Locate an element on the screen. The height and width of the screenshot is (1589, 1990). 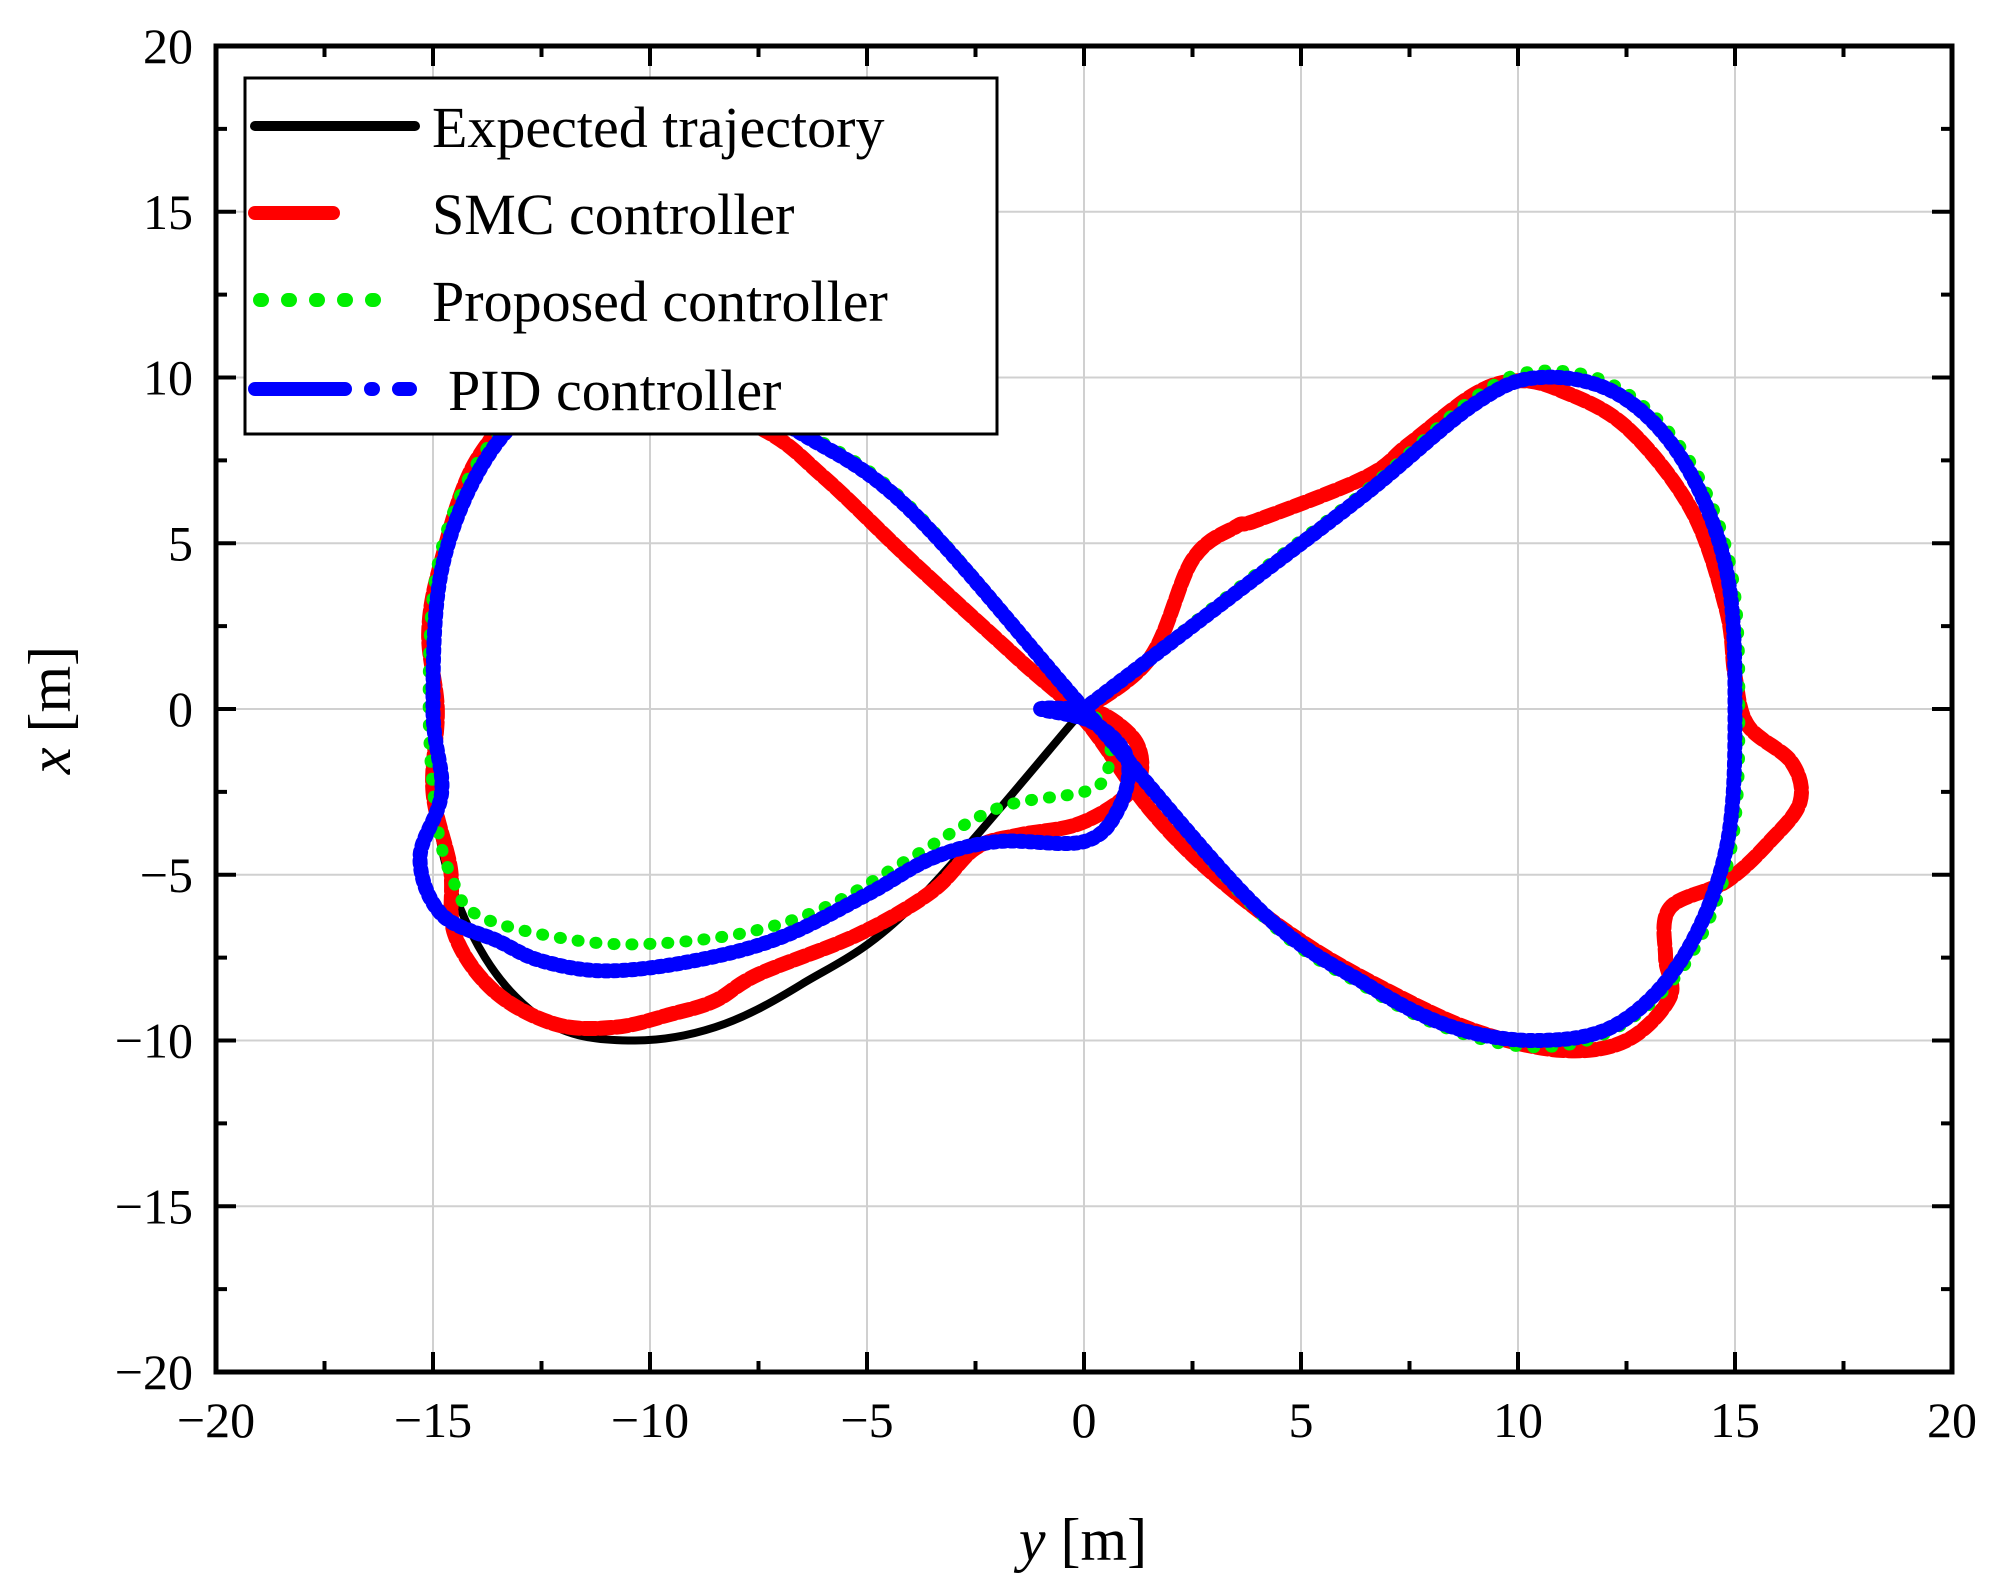
y-tick-label: −20 is located at coordinates (154, 1372).